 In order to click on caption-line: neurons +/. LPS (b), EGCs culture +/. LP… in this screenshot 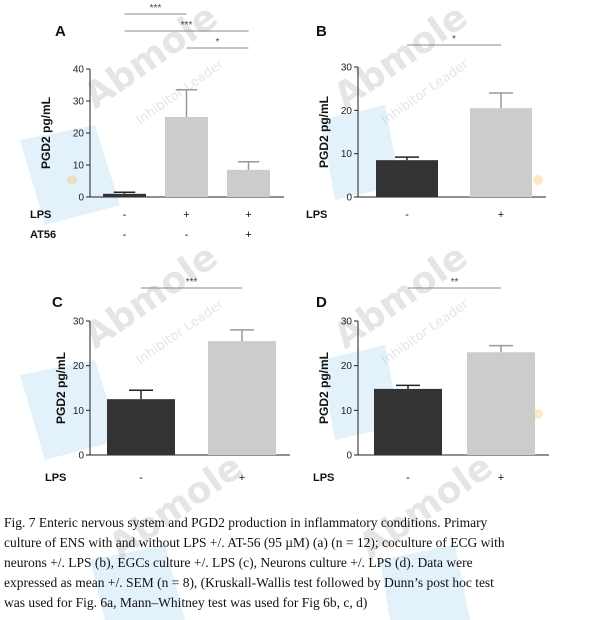, I will do `click(238, 562)`.